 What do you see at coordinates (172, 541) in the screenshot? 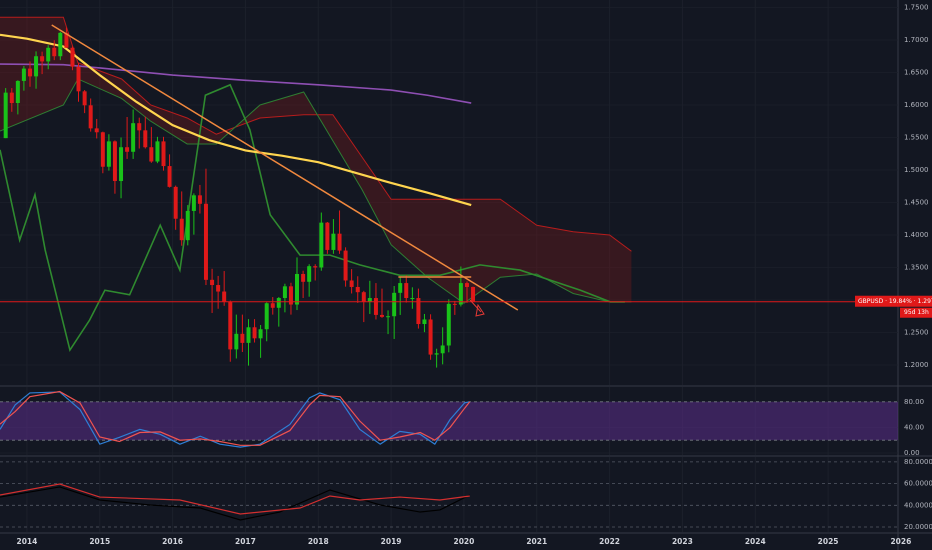
I see `x-tick-label: 2016` at bounding box center [172, 541].